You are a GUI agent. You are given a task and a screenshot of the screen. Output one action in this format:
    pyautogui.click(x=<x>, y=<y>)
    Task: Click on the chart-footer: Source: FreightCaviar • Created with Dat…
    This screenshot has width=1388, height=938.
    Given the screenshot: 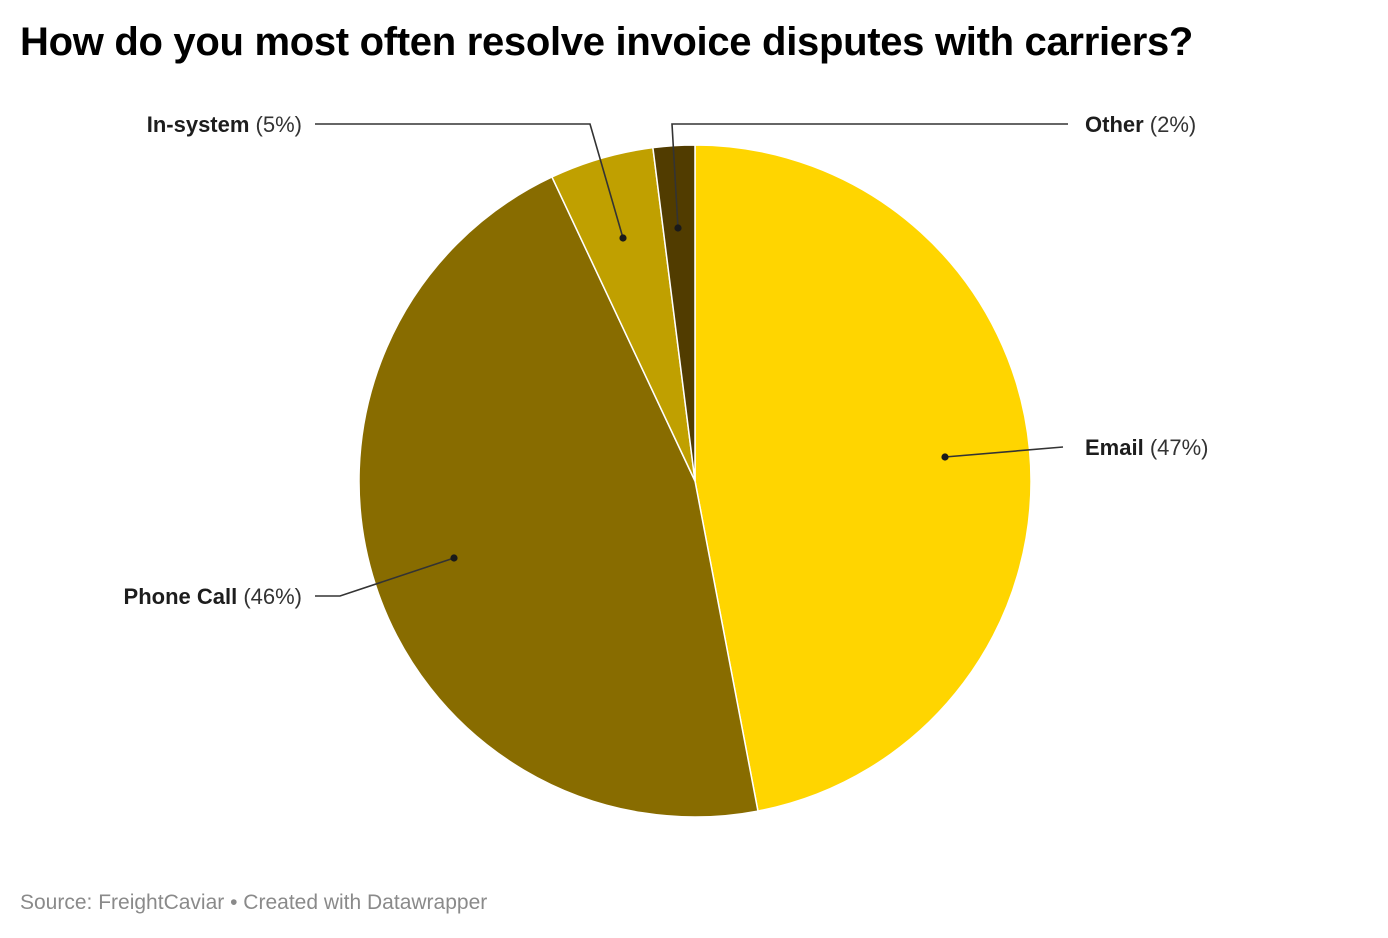 What is the action you would take?
    pyautogui.click(x=253, y=903)
    